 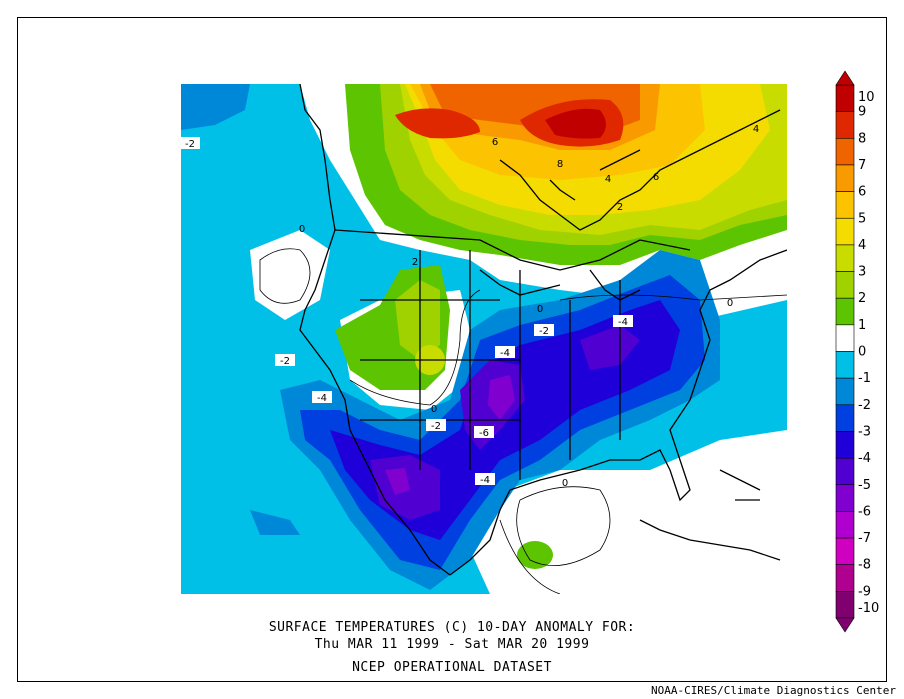 What do you see at coordinates (845, 625) in the screenshot?
I see `colorbar-min-arrow` at bounding box center [845, 625].